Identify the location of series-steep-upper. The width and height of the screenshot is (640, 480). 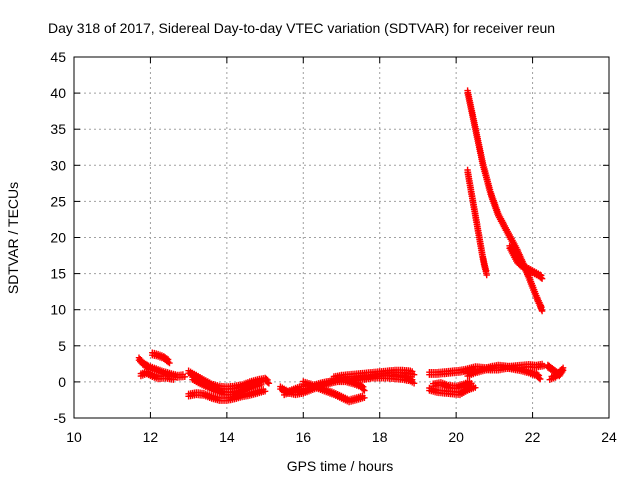
(505, 201).